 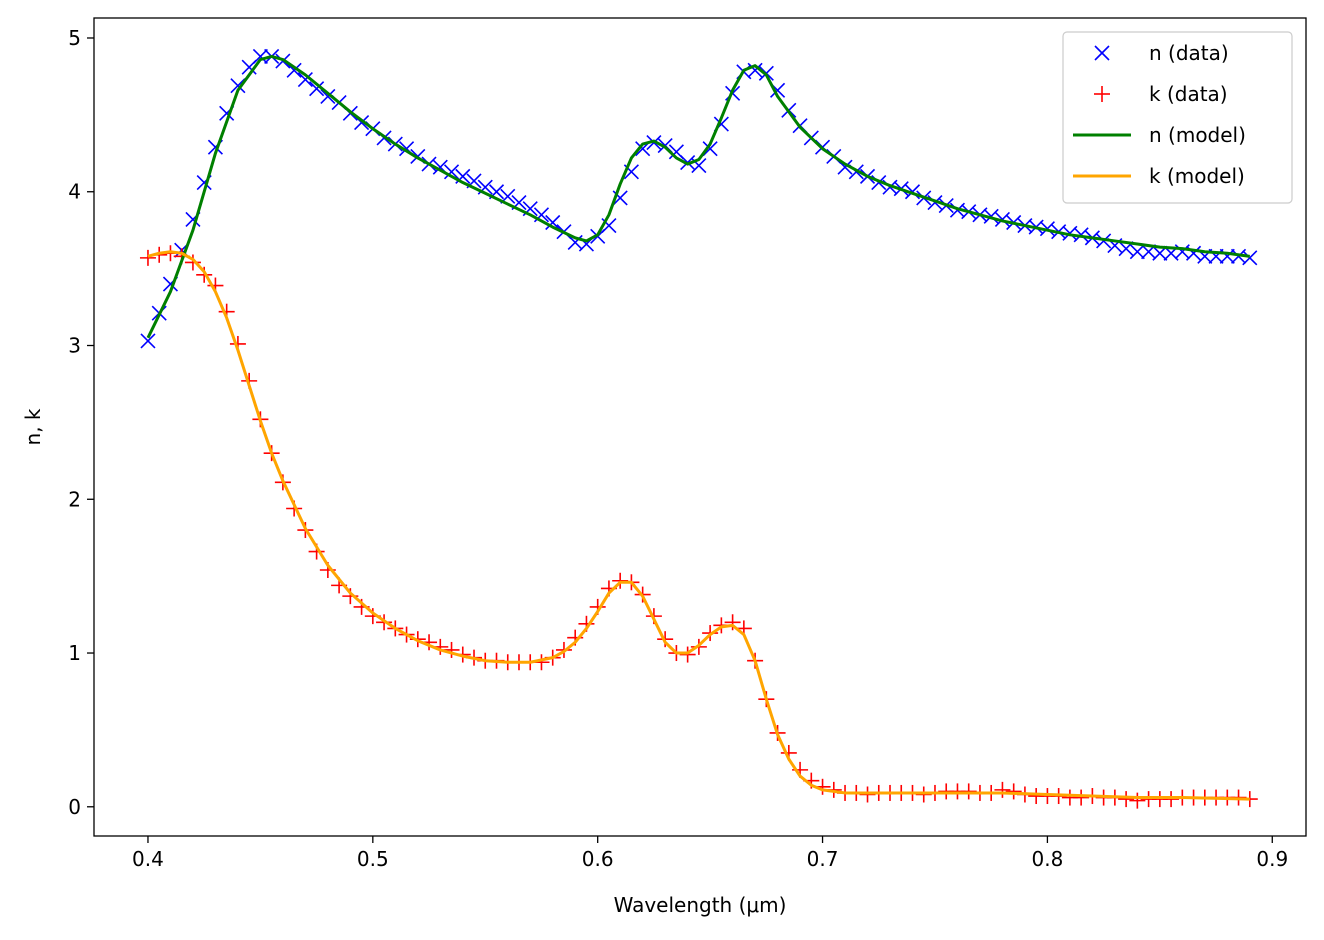 I want to click on legend-entry: k (data), so click(x=1161, y=94).